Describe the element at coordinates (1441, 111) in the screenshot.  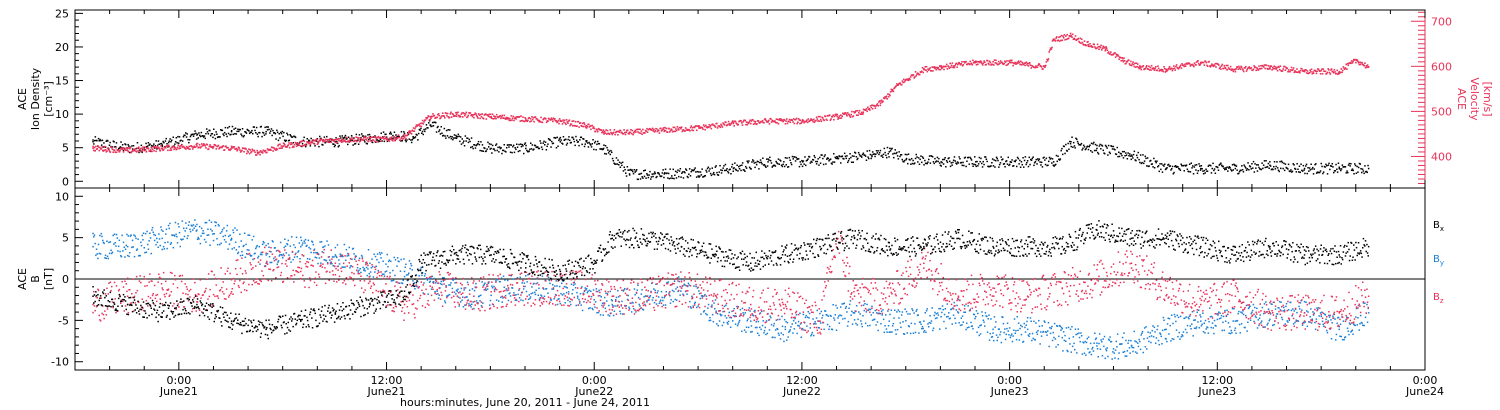
I see `velocity-tick-label: 500` at that location.